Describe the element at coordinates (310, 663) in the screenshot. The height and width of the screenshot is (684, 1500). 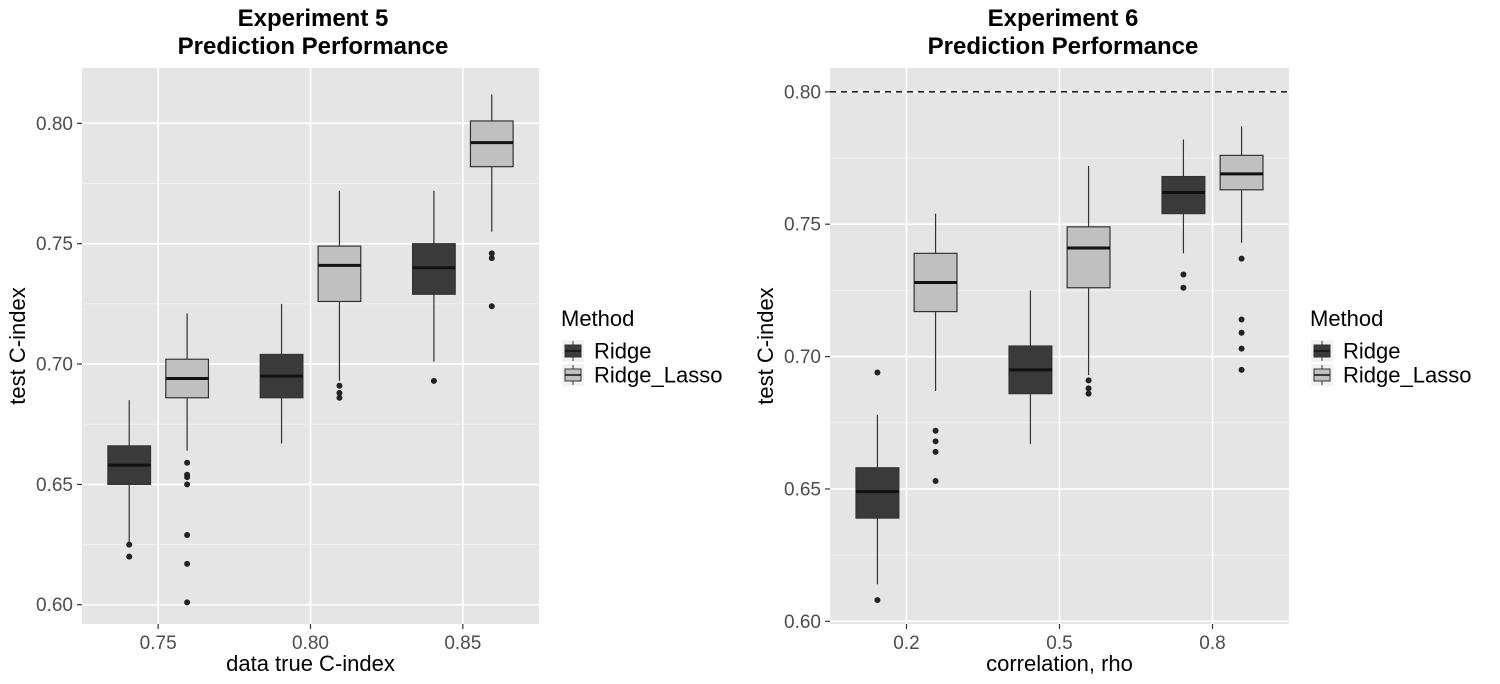
I see `x-axis-title: data true C-index` at that location.